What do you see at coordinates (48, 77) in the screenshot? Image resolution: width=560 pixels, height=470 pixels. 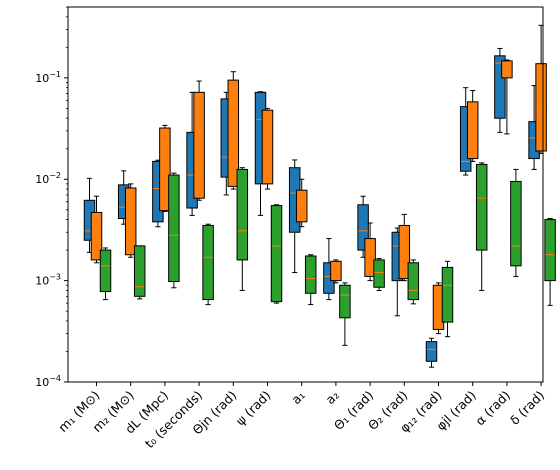 I see `y-tick-label: 10⁻¹` at bounding box center [48, 77].